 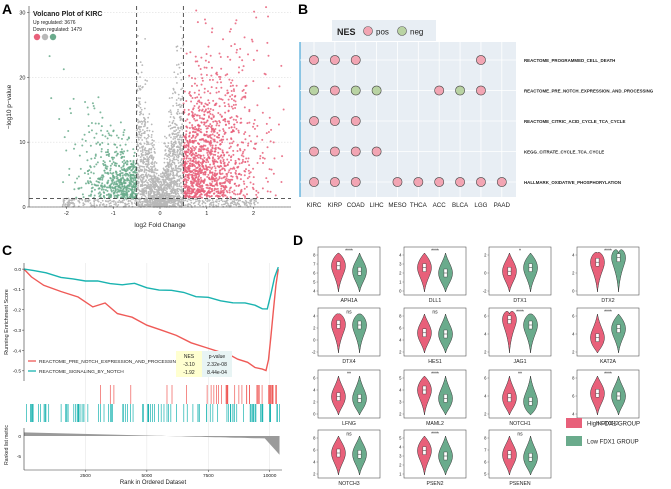 What do you see at coordinates (520, 484) in the screenshot?
I see `violin-gene-label: PSENEN` at bounding box center [520, 484].